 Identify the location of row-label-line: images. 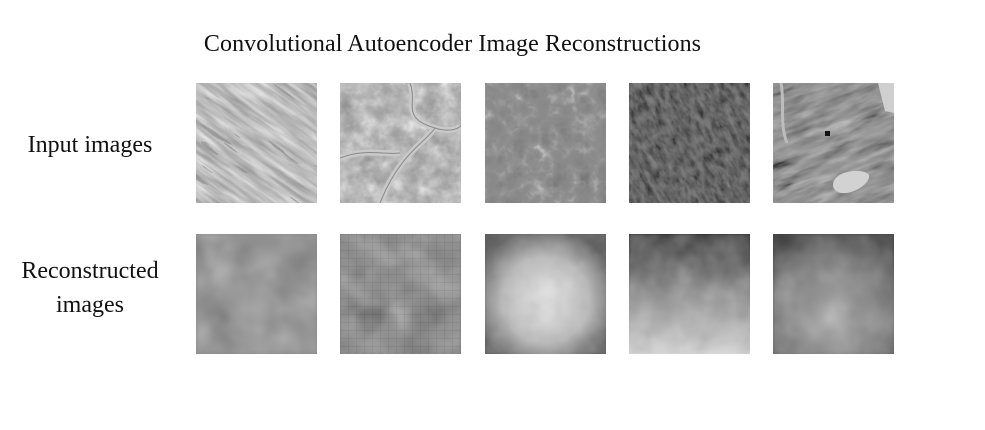
(90, 305).